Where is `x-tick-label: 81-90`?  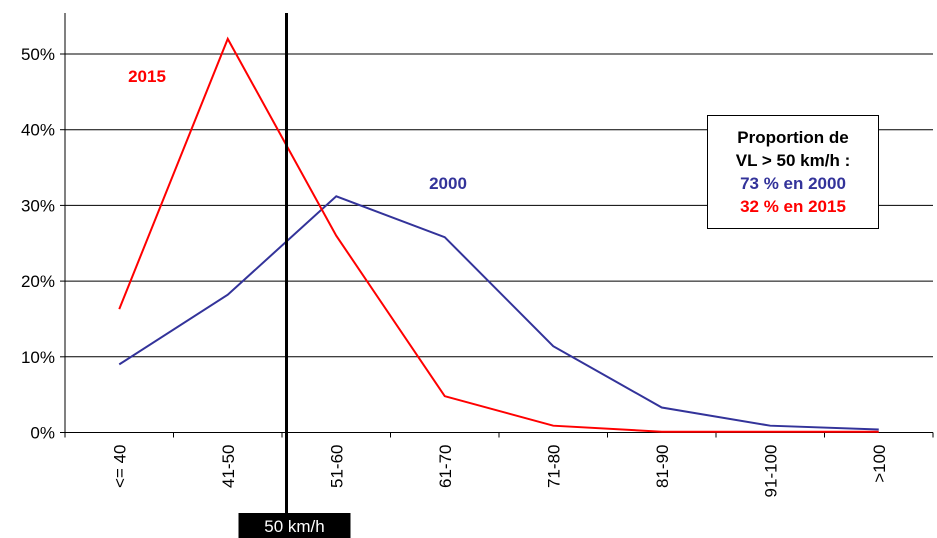 x-tick-label: 81-90 is located at coordinates (662, 466).